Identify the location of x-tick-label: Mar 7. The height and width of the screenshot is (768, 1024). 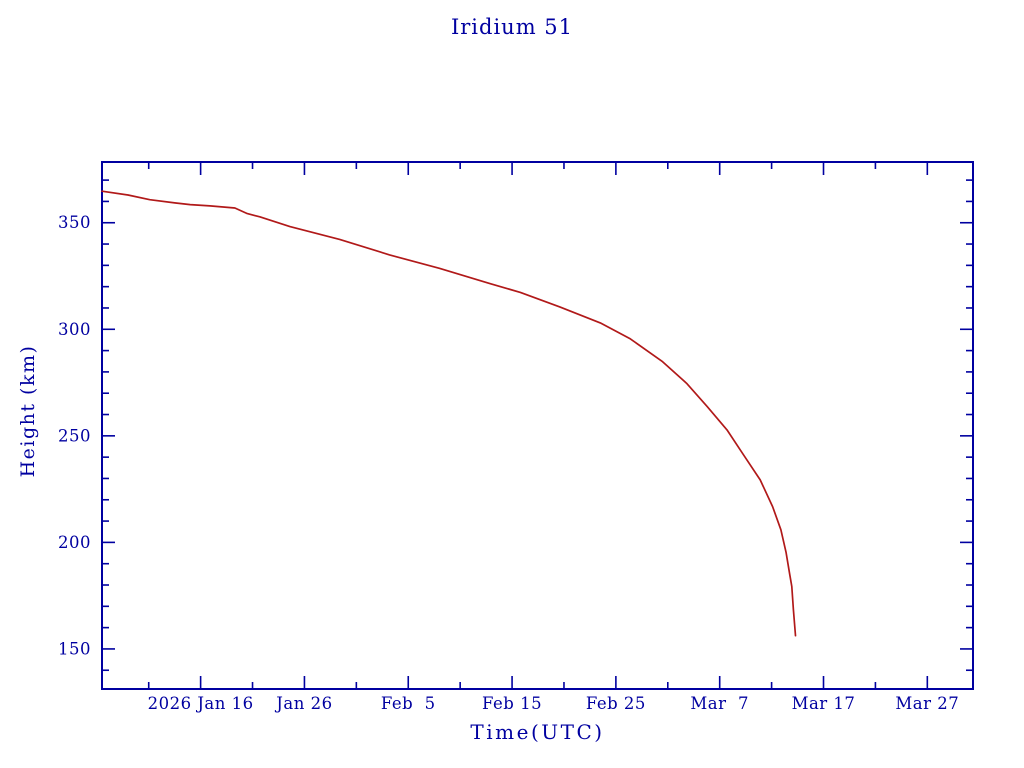
(719, 703).